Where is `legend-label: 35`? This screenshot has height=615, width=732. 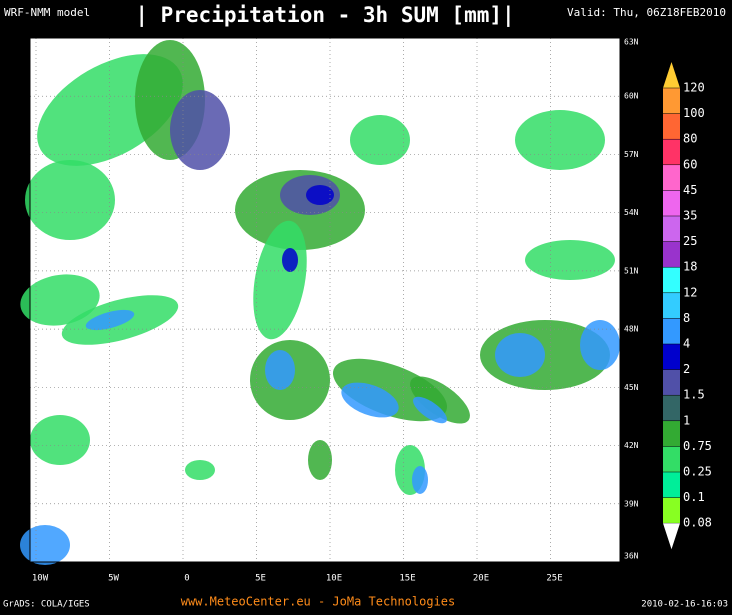 legend-label: 35 is located at coordinates (690, 216).